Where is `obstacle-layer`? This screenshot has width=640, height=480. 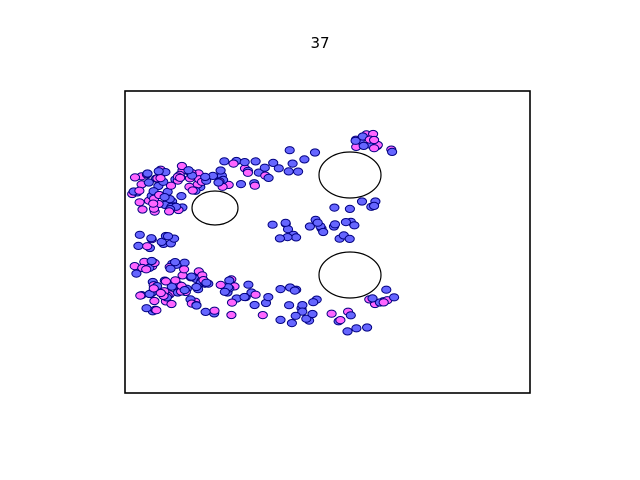
obstacle-layer is located at coordinates (286, 225).